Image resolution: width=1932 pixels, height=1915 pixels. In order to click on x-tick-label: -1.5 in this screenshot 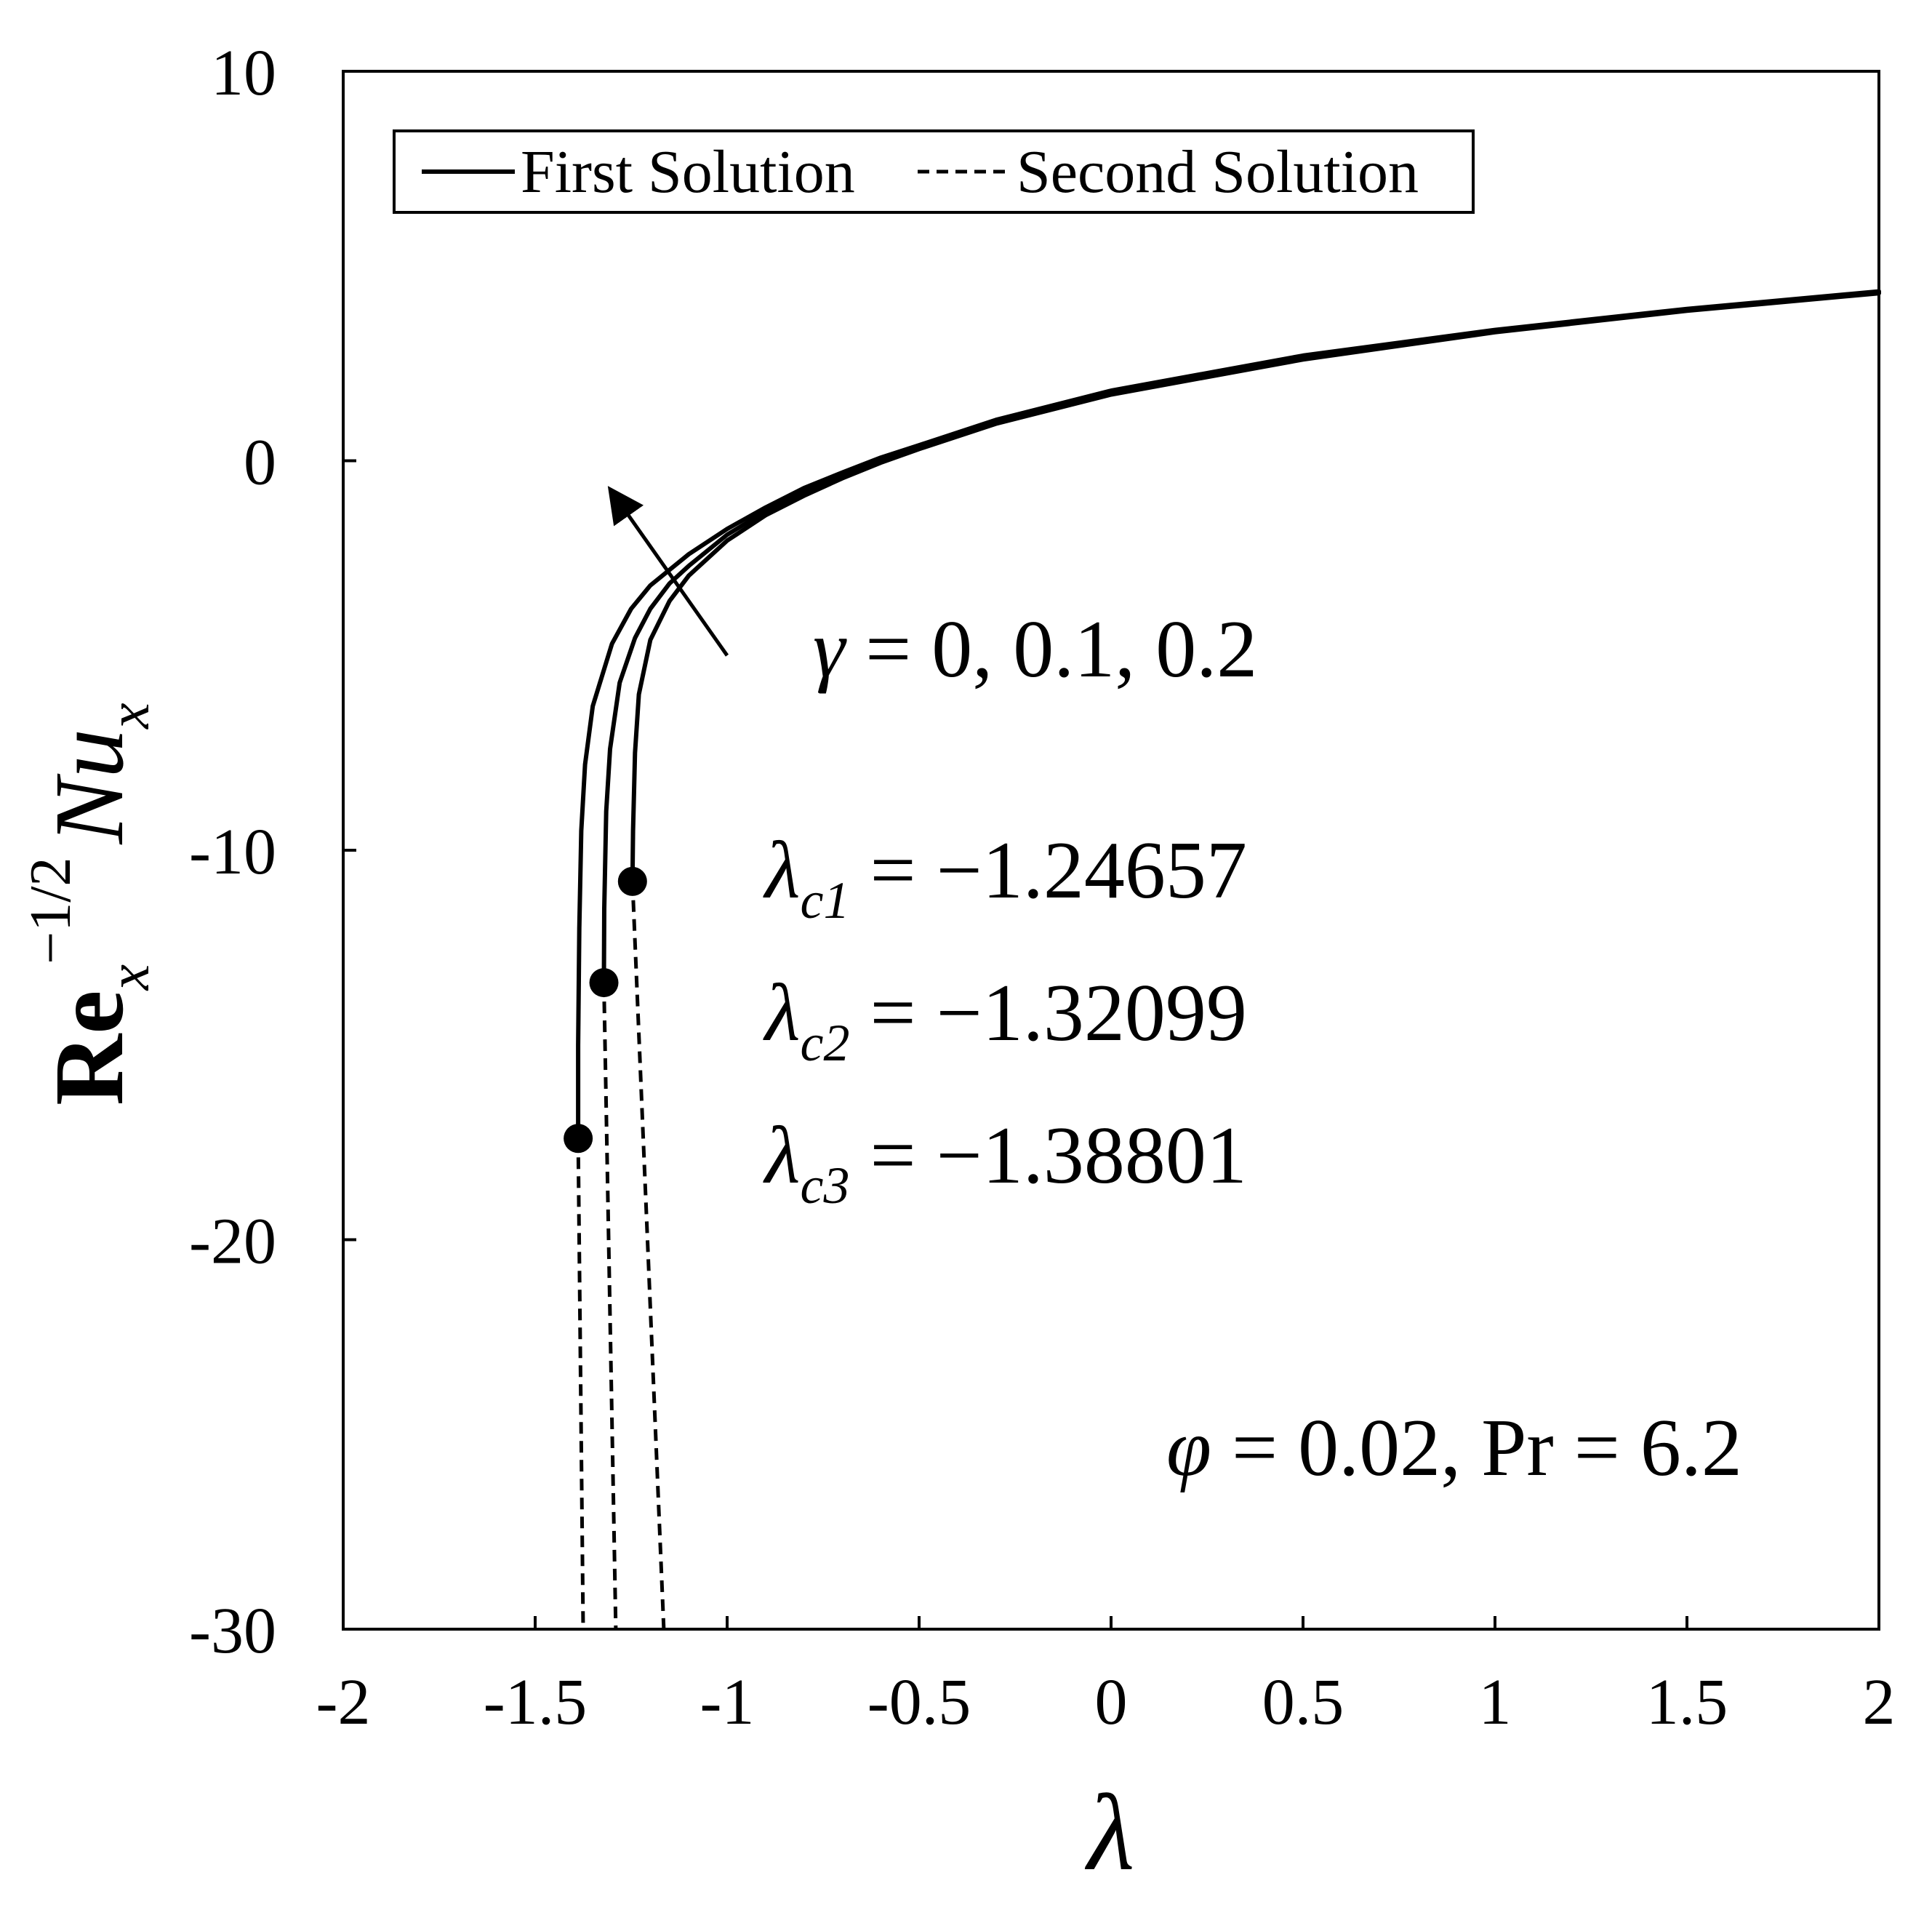, I will do `click(535, 1702)`.